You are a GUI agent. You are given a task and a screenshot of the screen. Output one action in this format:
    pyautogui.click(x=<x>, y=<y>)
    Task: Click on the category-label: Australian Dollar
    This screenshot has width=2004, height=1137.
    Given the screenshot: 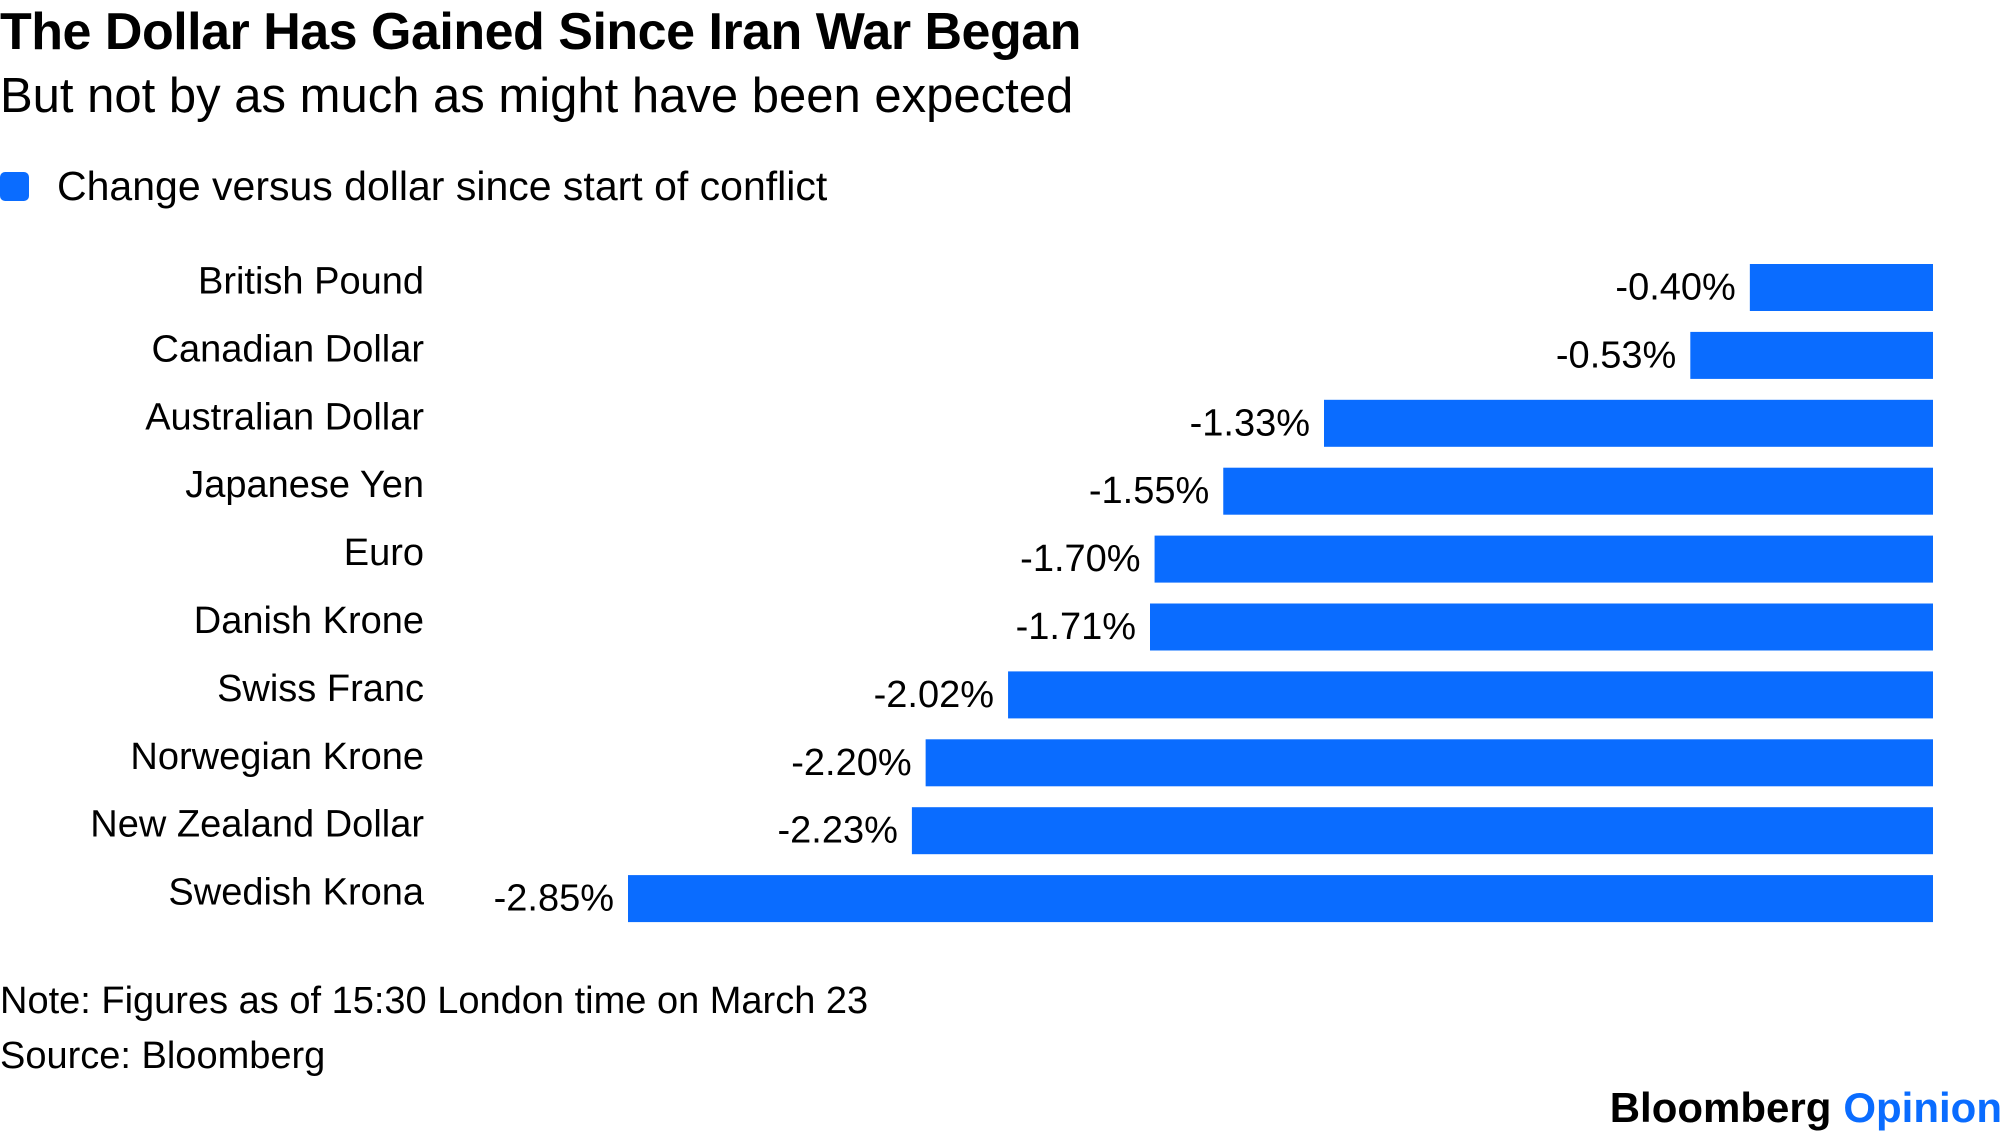 What is the action you would take?
    pyautogui.click(x=284, y=417)
    